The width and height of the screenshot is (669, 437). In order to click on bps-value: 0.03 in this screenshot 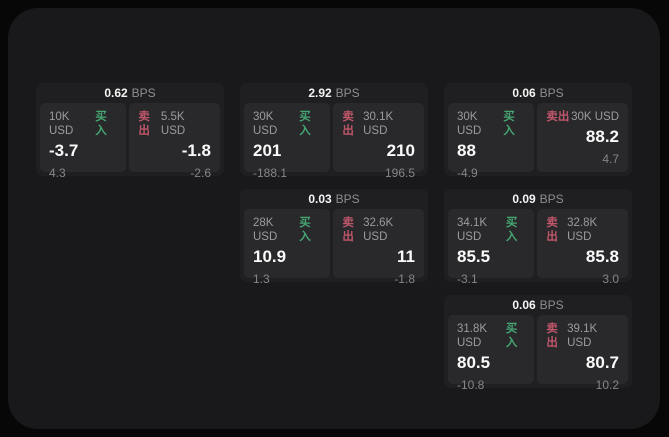, I will do `click(320, 199)`.